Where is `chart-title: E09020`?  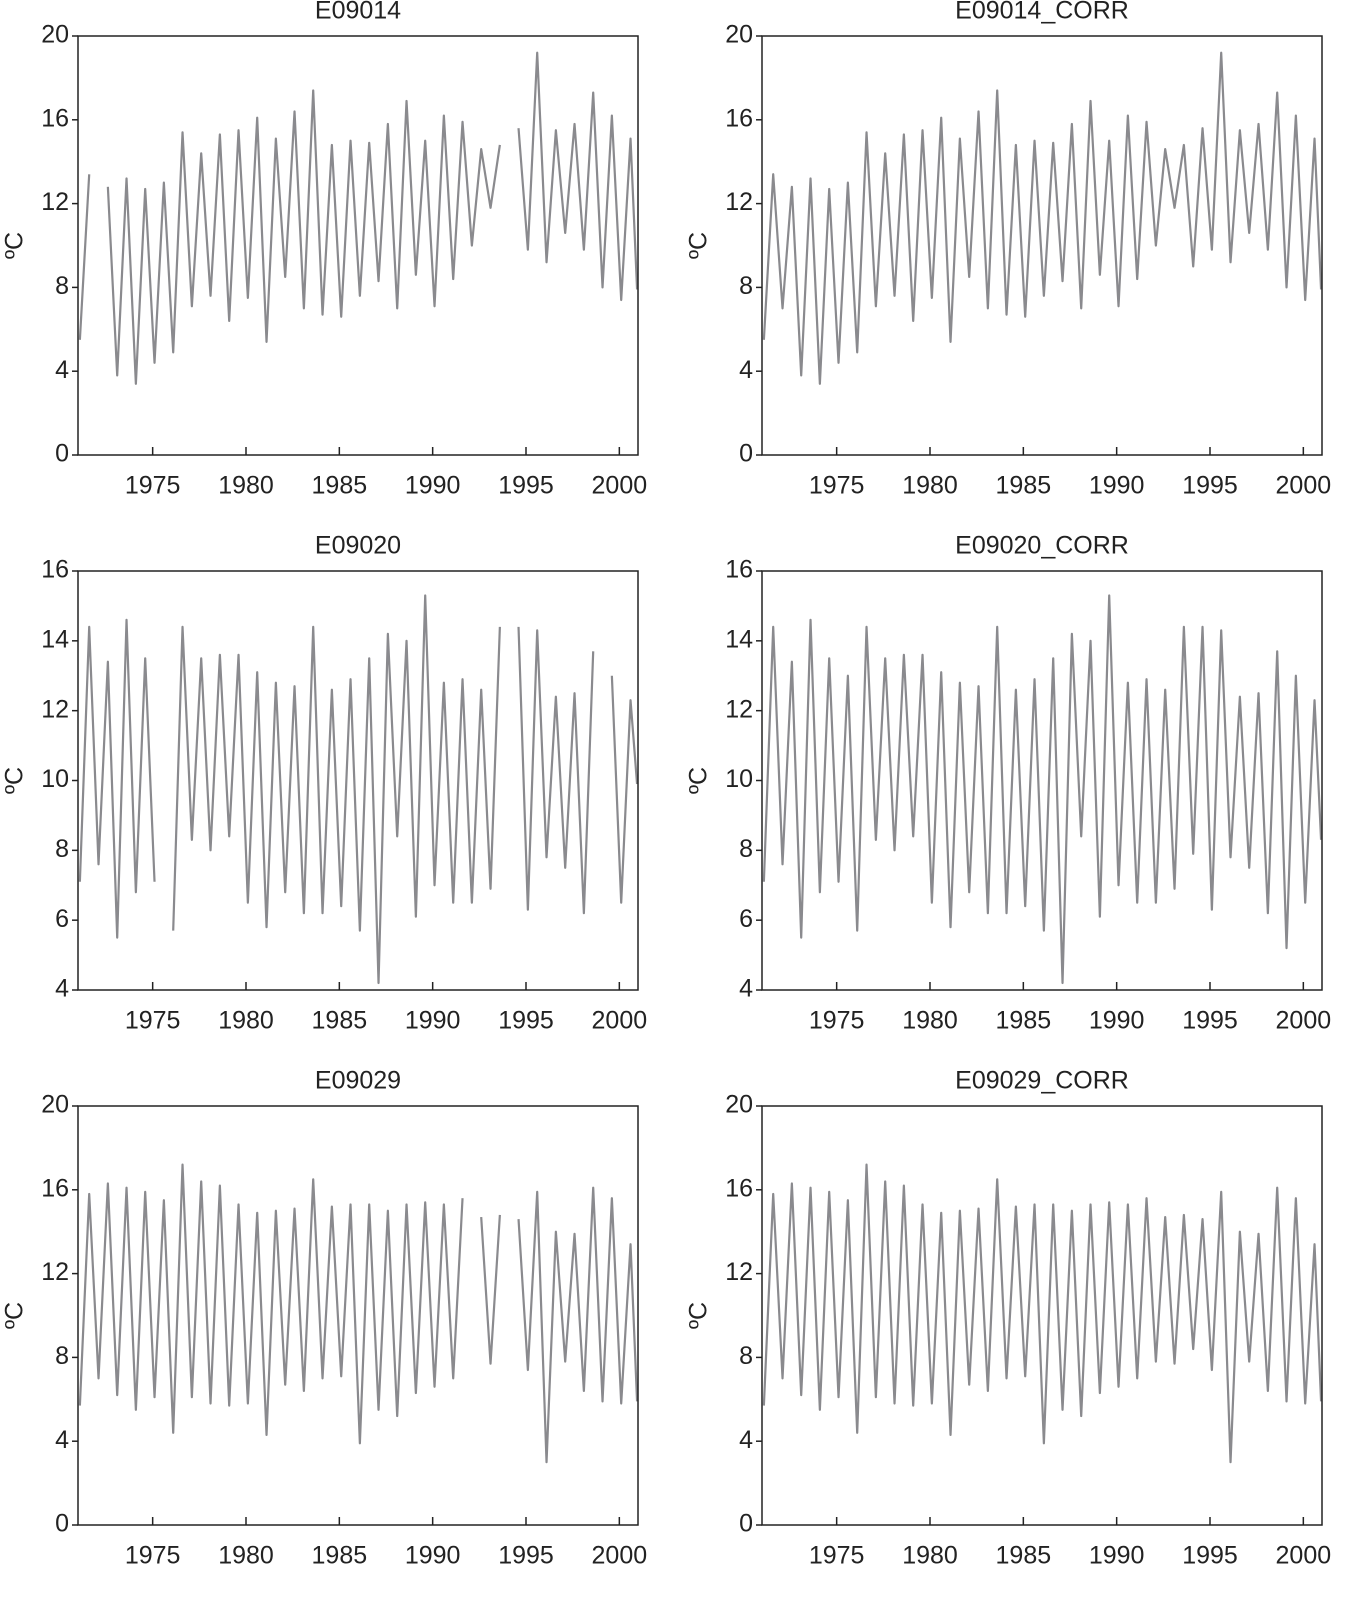
chart-title: E09020 is located at coordinates (358, 546).